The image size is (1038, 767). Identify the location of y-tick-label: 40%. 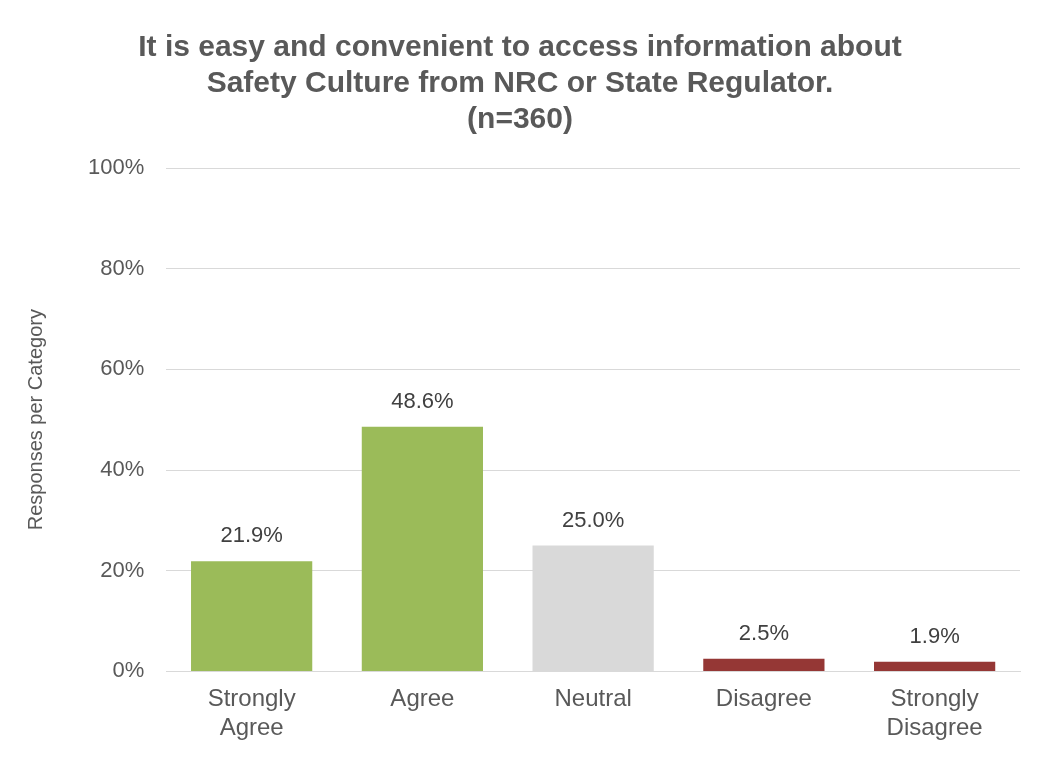
(122, 469).